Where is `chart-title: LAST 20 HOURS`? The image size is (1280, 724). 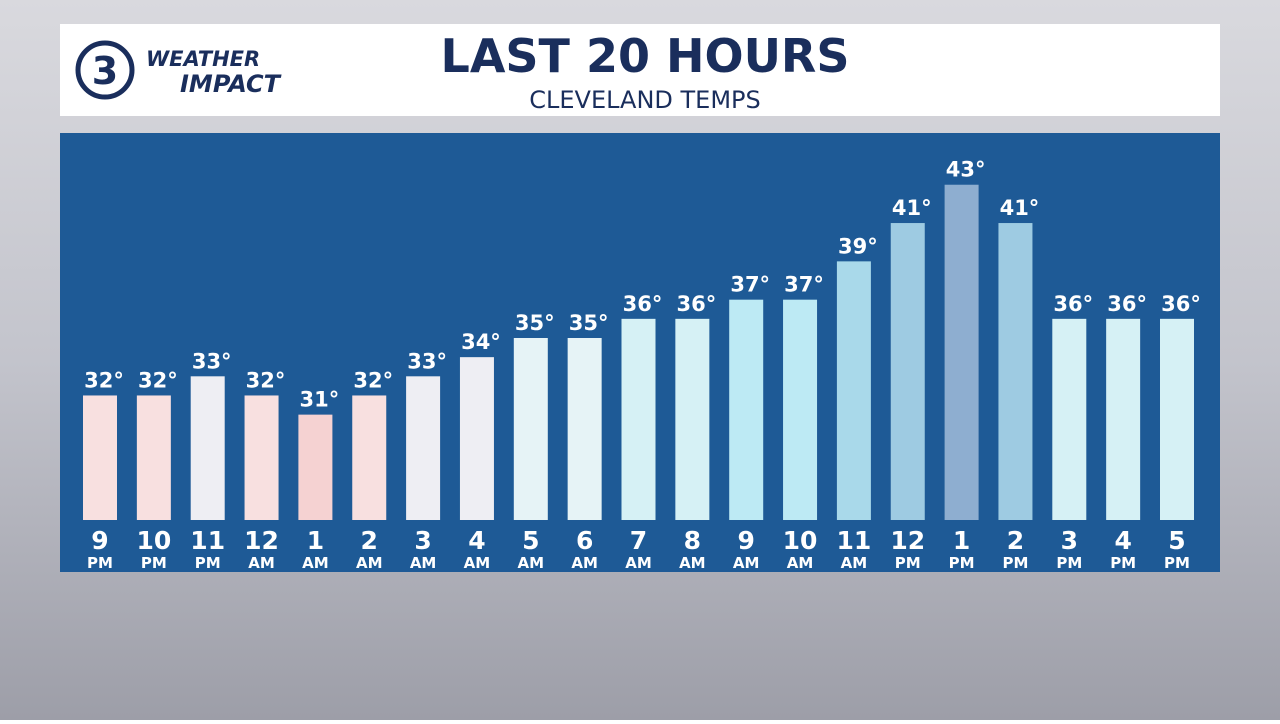 chart-title: LAST 20 HOURS is located at coordinates (645, 56).